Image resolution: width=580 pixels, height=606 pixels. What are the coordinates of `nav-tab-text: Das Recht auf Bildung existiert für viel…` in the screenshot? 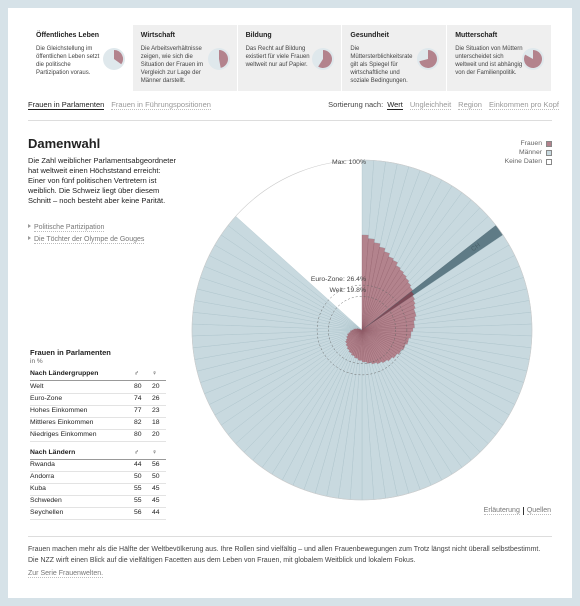 It's located at (277, 57).